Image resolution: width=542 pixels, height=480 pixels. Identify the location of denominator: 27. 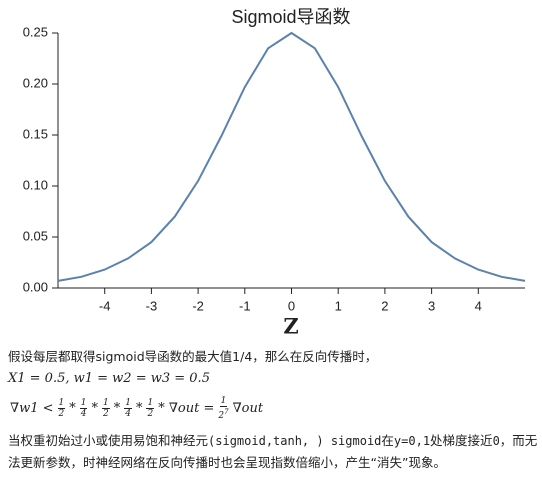
(223, 414).